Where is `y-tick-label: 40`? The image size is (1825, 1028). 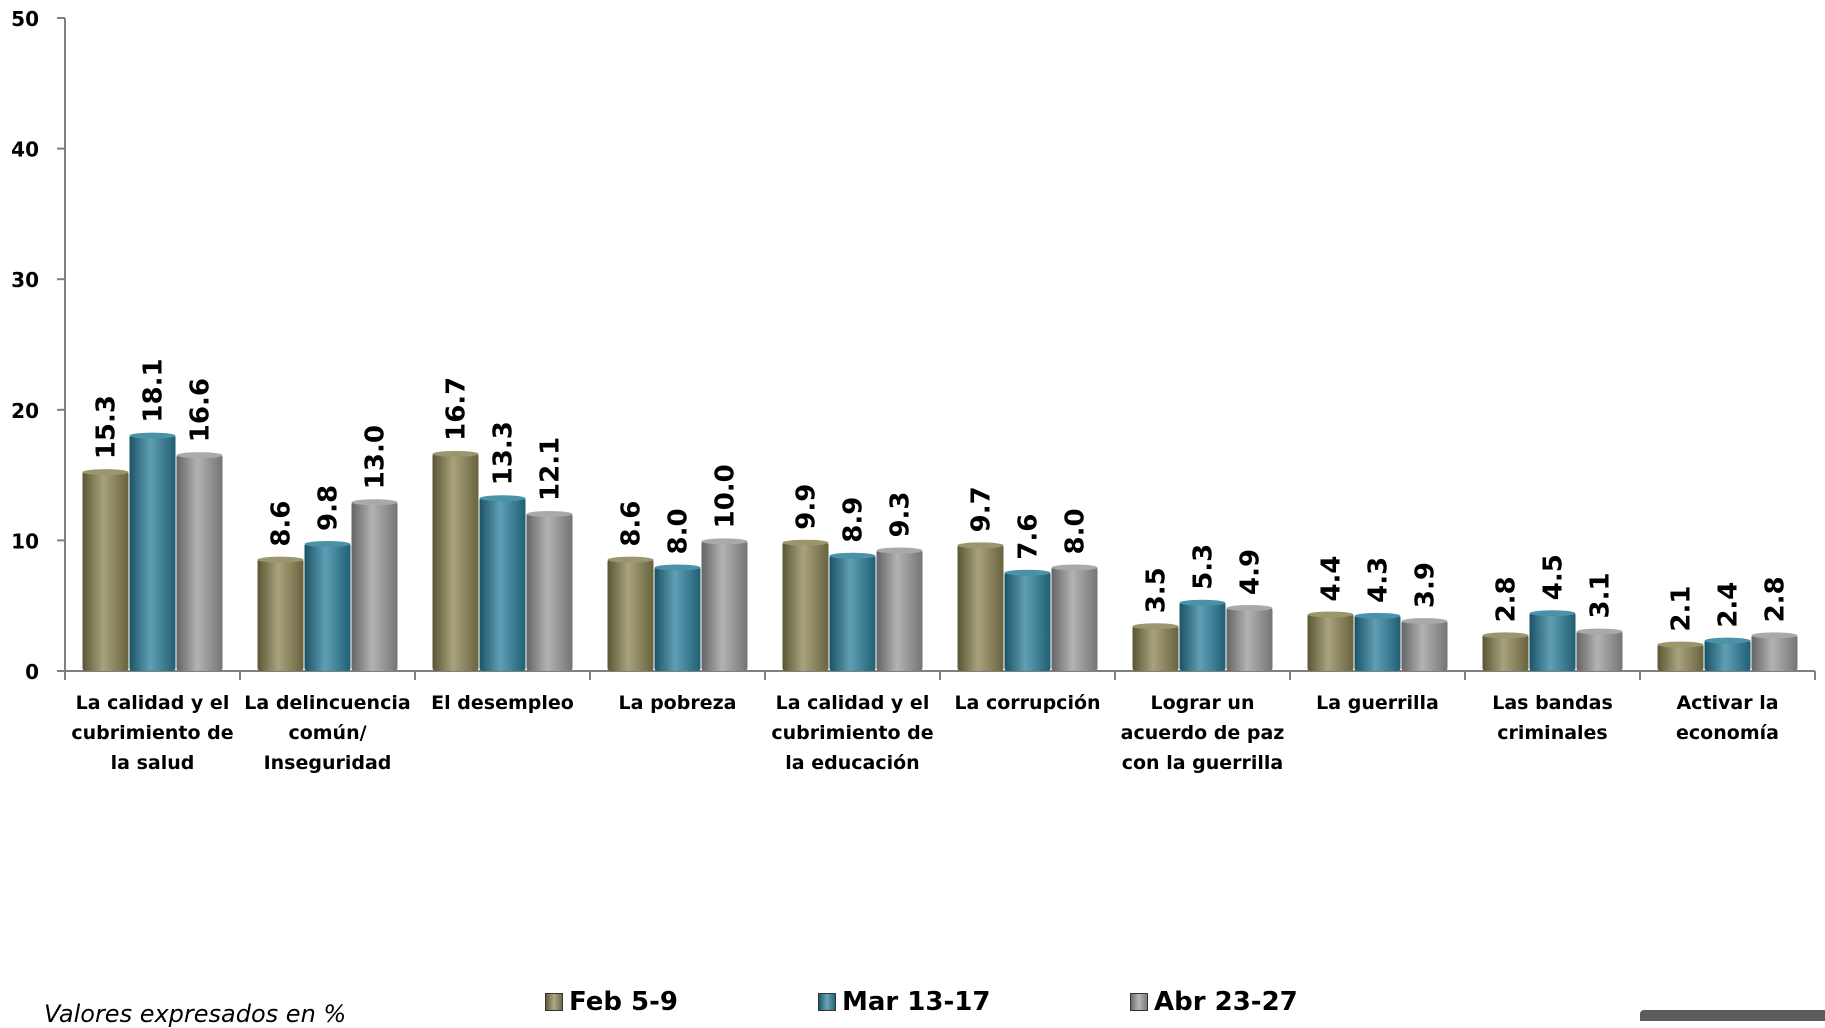 y-tick-label: 40 is located at coordinates (25, 150).